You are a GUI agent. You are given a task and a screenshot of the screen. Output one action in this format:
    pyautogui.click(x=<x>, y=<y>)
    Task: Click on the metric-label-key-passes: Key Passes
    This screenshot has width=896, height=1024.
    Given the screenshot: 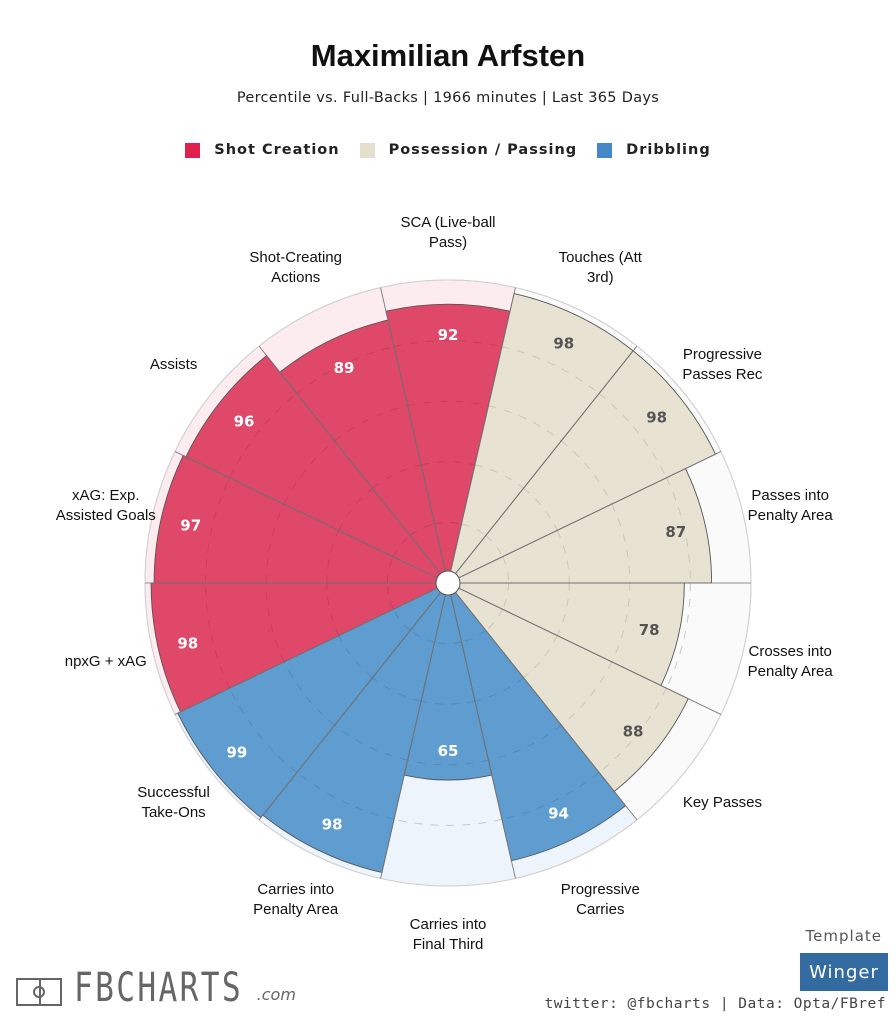 What is the action you would take?
    pyautogui.click(x=722, y=802)
    